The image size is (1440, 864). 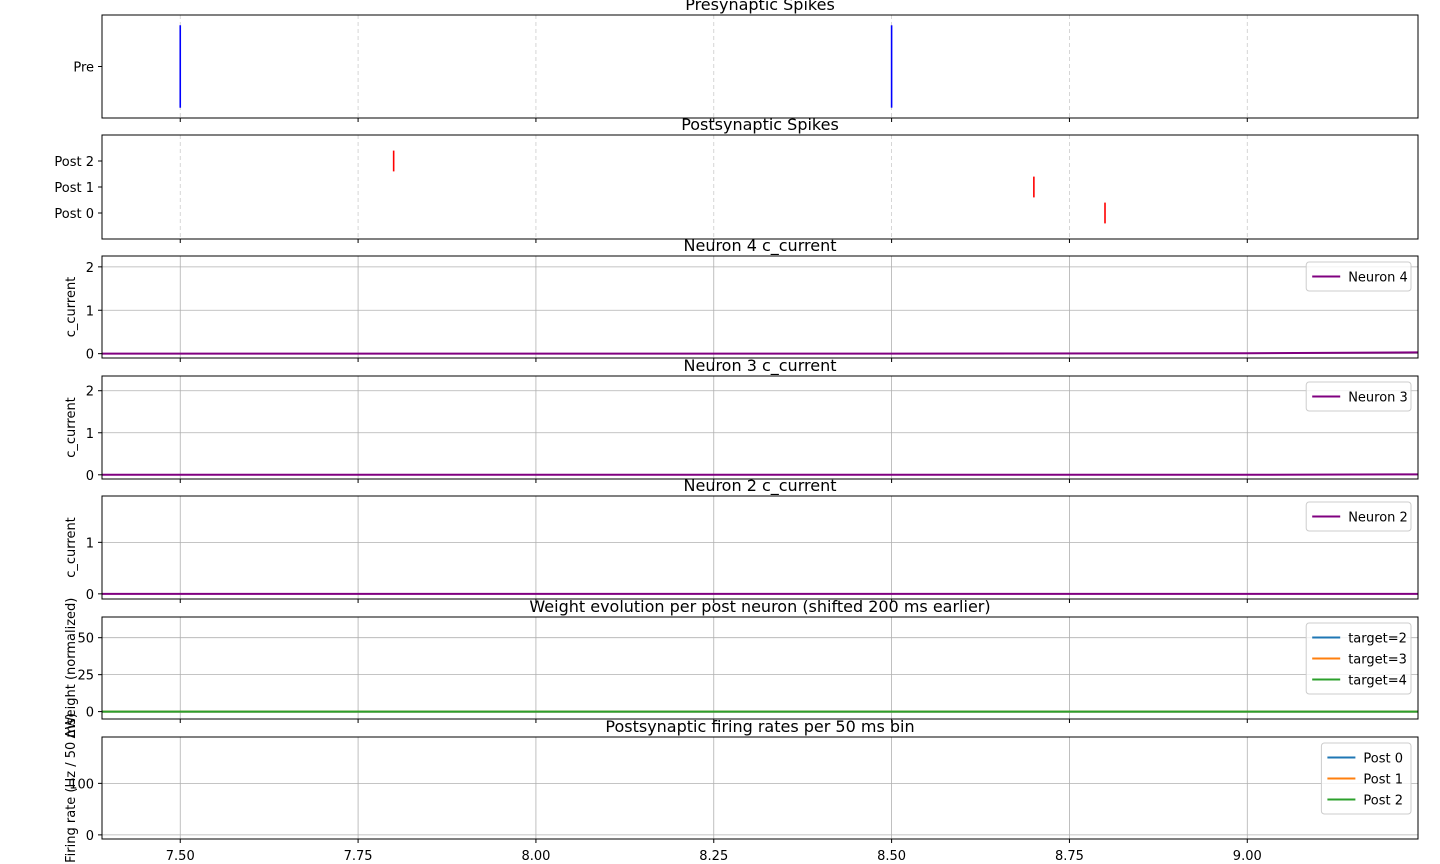 I want to click on legend: target=2 target=3 target=4, so click(x=1358, y=658).